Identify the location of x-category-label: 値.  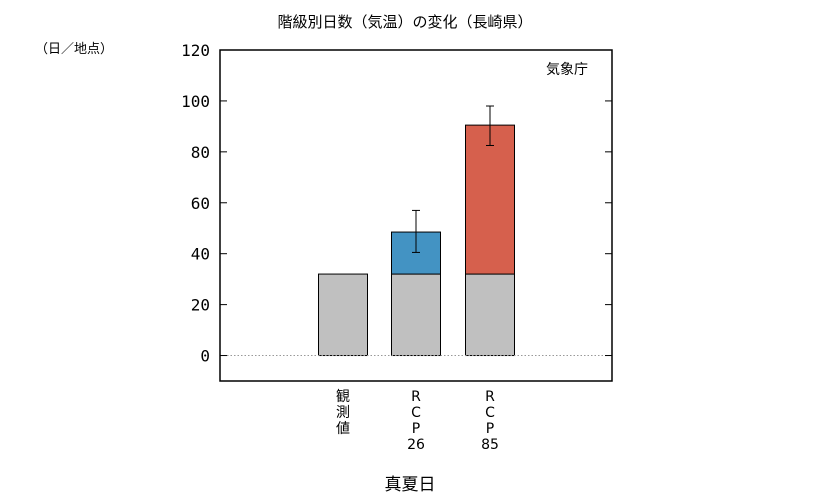
(343, 429).